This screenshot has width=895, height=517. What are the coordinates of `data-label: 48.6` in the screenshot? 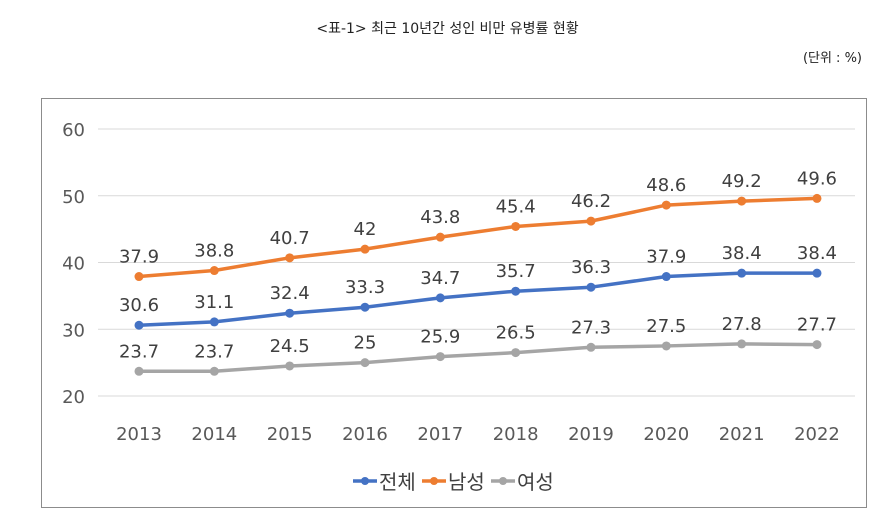 It's located at (666, 185).